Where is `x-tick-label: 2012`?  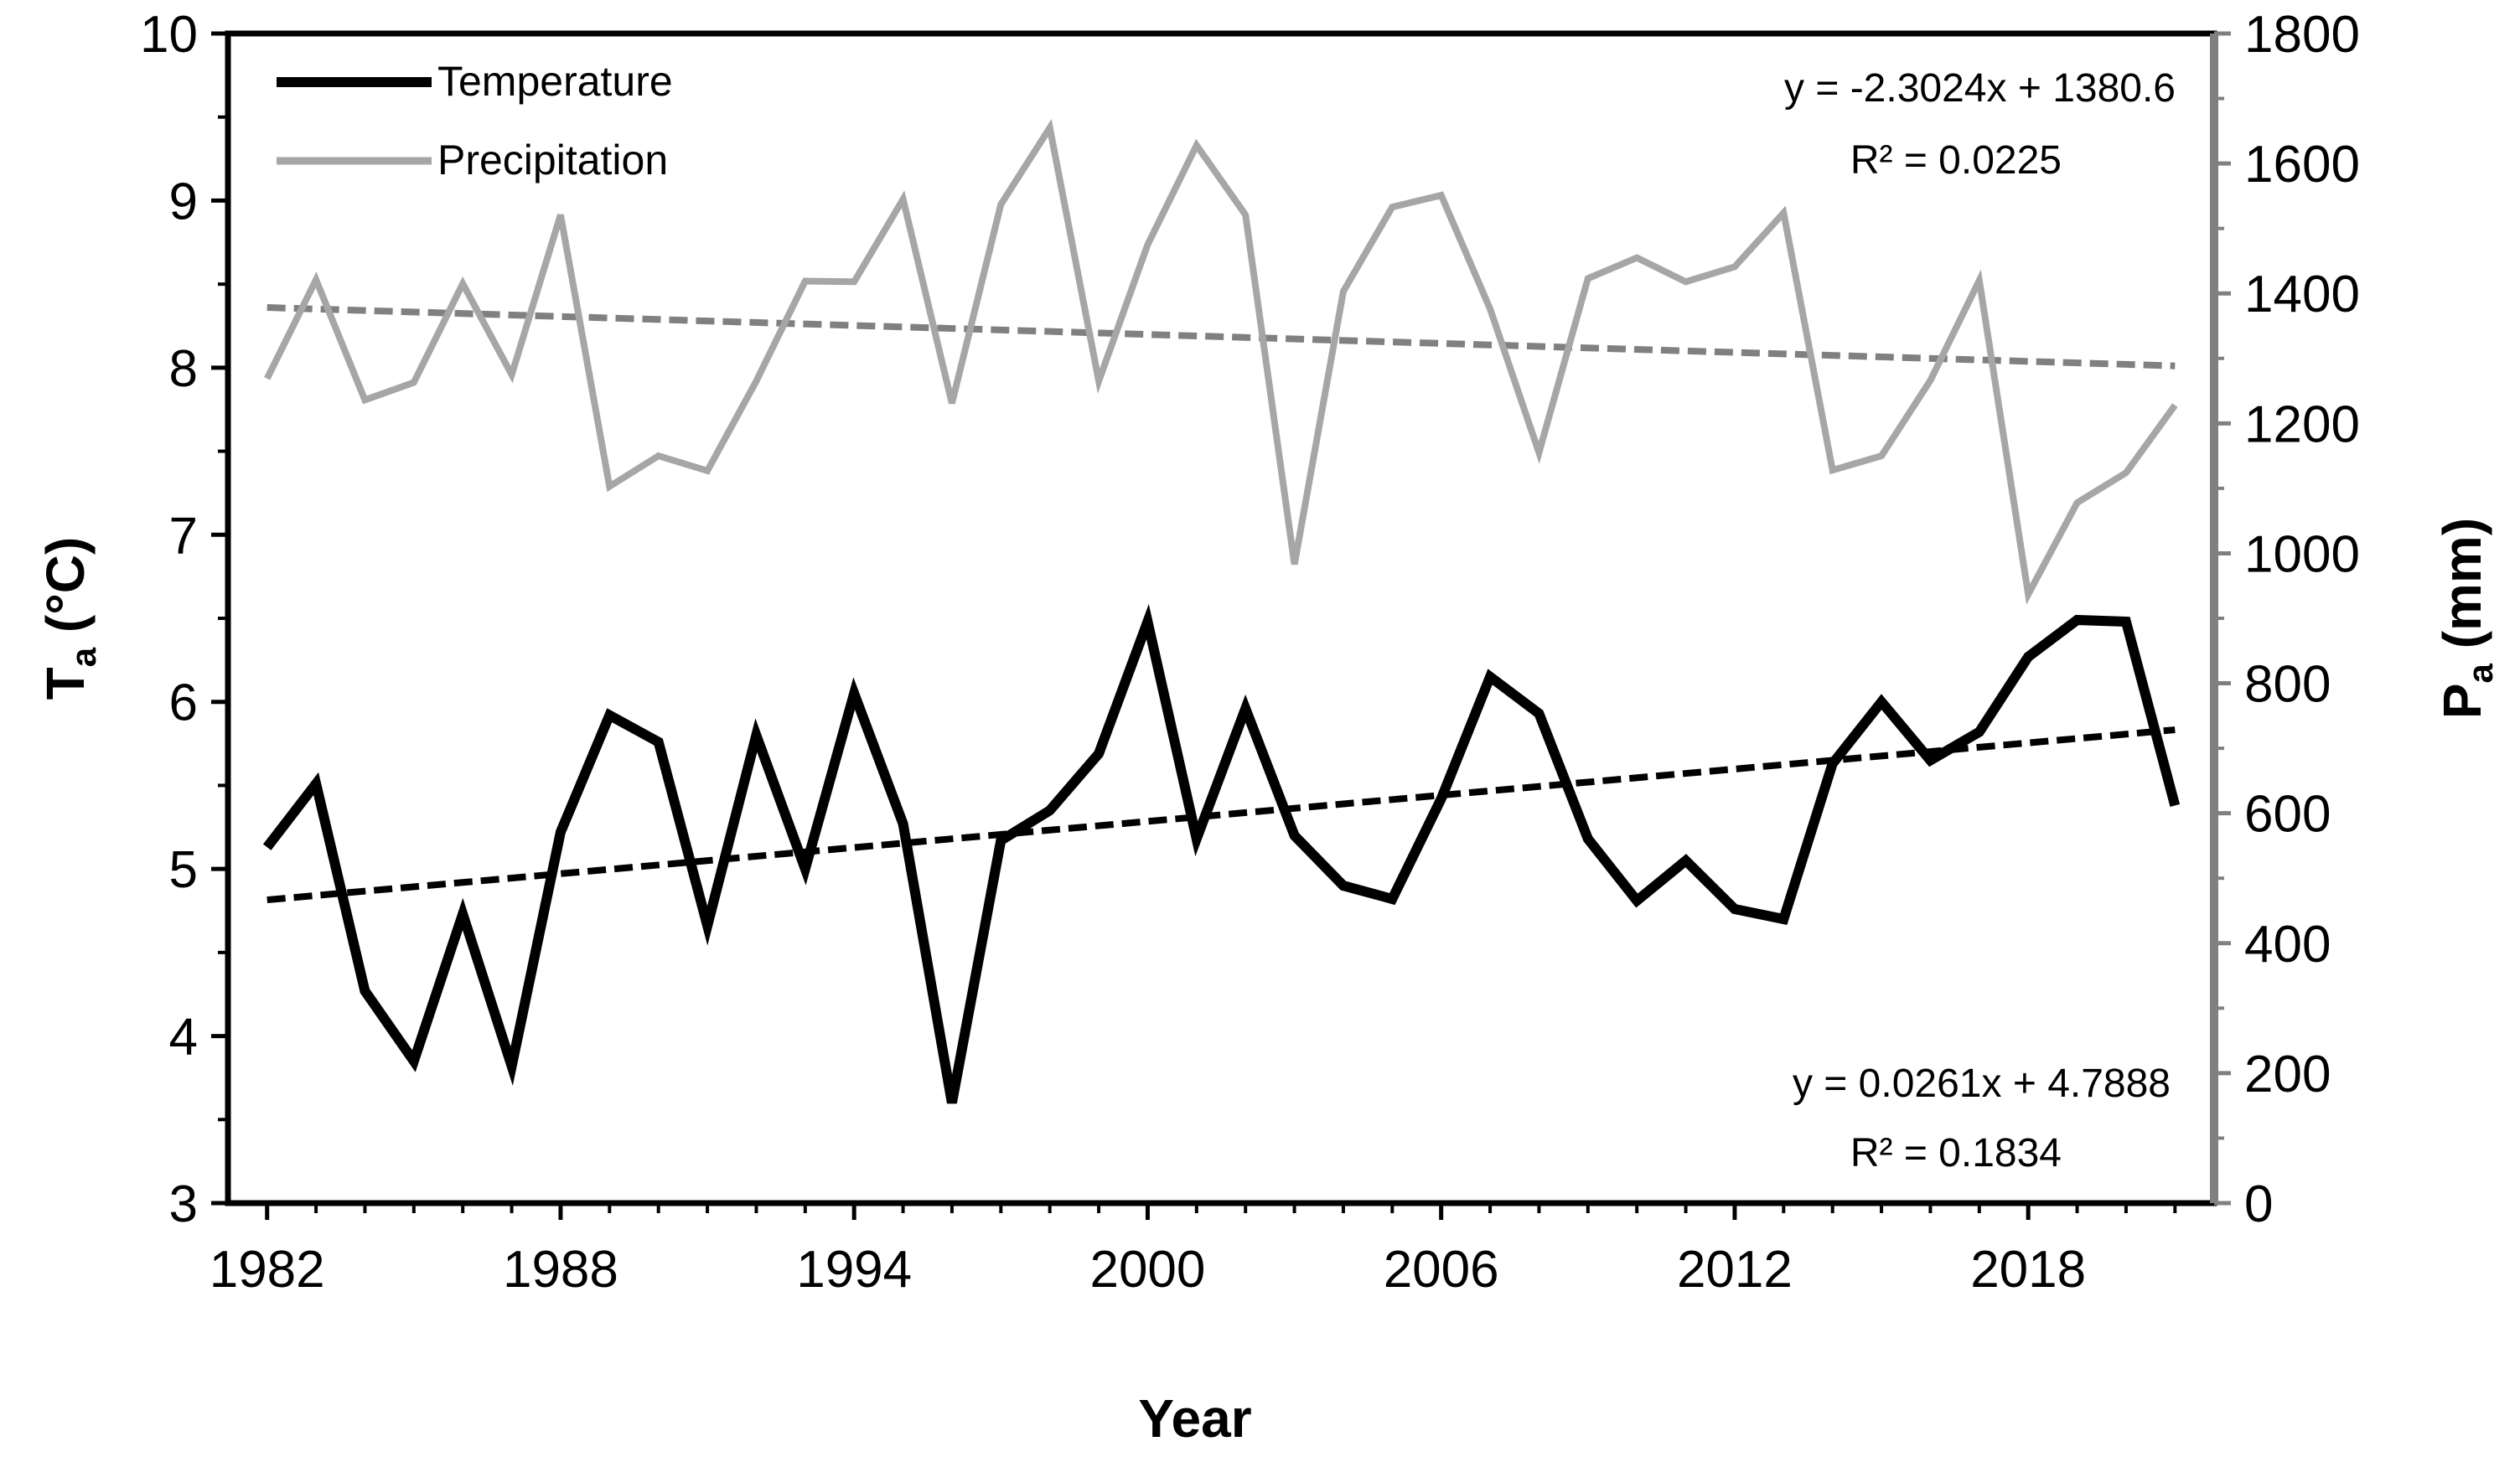
x-tick-label: 2012 is located at coordinates (1735, 1270).